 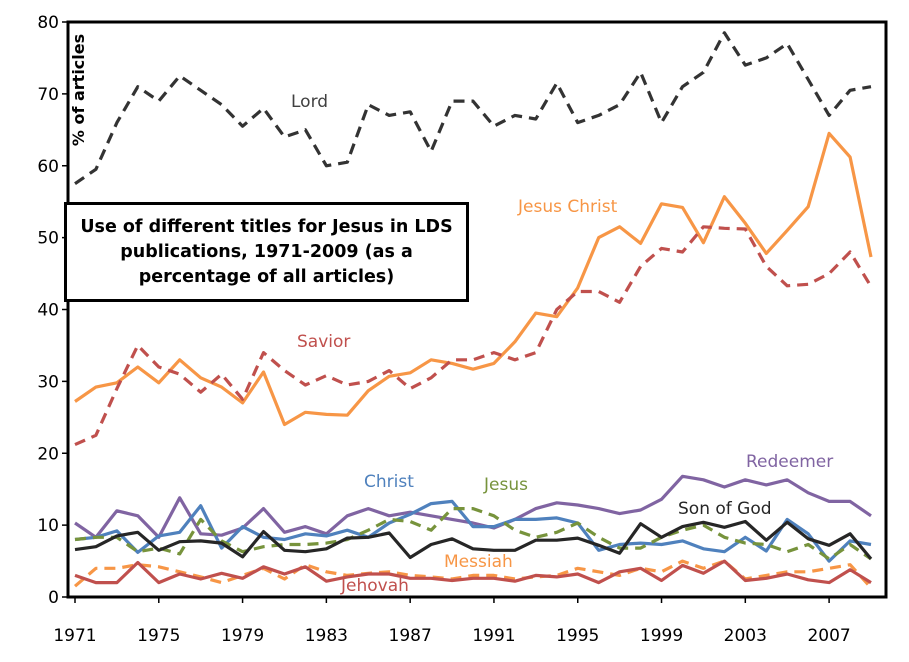 What do you see at coordinates (78, 90) in the screenshot?
I see `y-axis-label: % of articles` at bounding box center [78, 90].